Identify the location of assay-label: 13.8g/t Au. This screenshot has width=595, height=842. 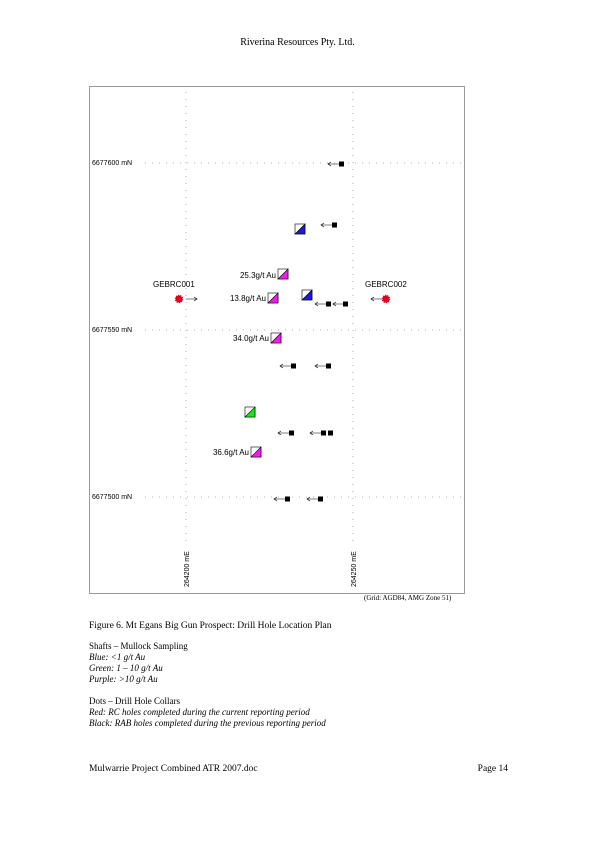
(248, 298).